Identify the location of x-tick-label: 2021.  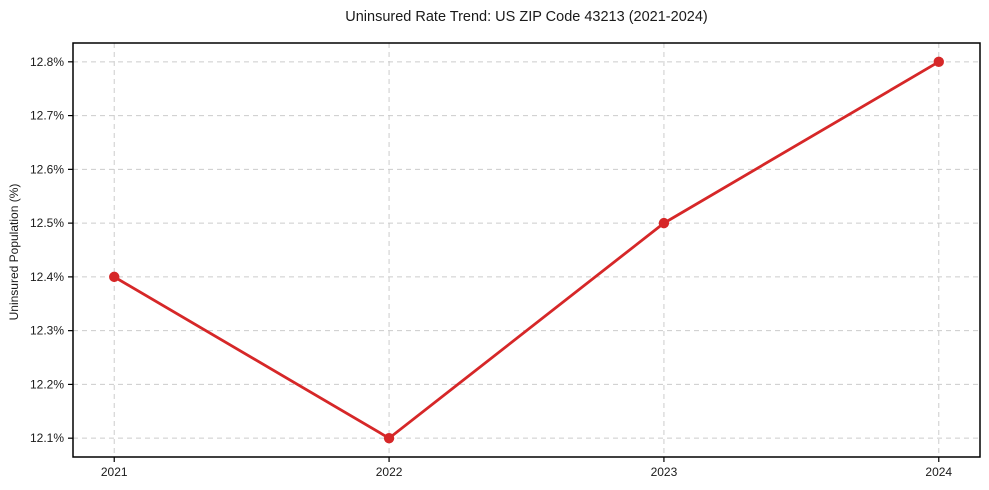
(114, 472).